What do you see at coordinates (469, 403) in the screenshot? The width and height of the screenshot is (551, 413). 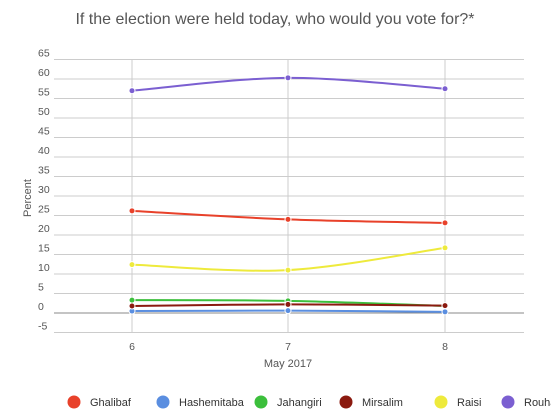 I see `legend-label: Raisi` at bounding box center [469, 403].